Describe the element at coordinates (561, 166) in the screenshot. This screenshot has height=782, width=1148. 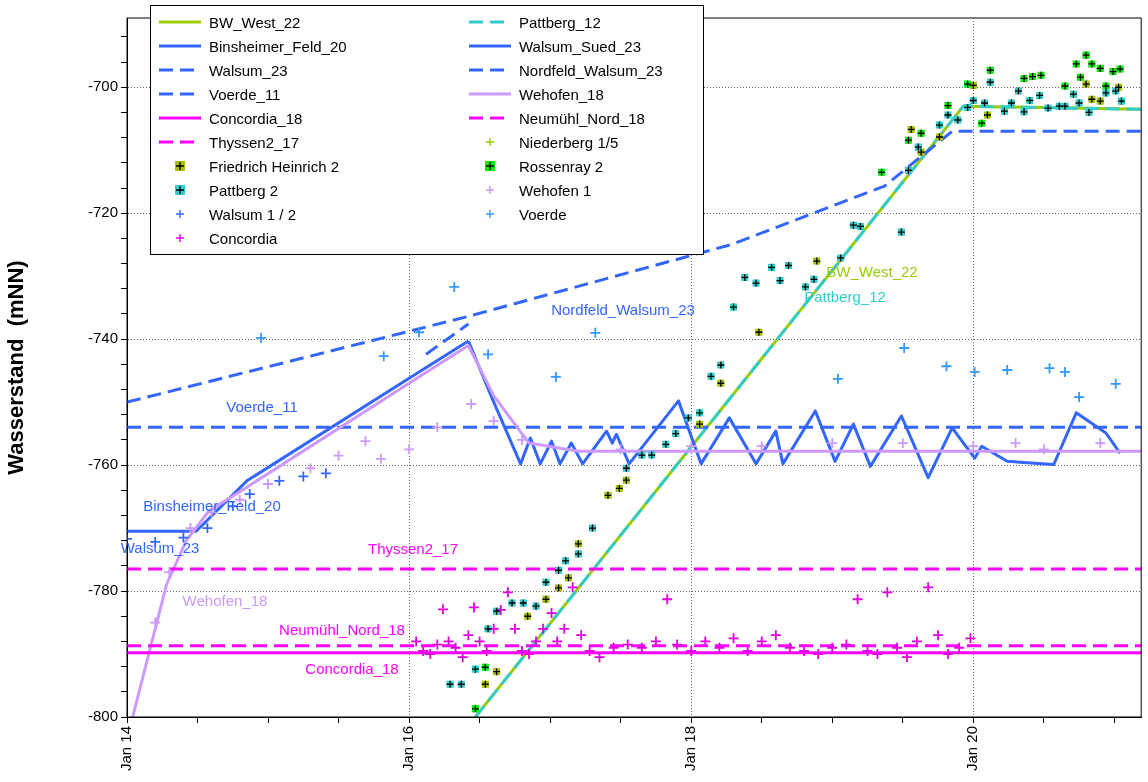
I see `legend-label: Rossenray 2` at that location.